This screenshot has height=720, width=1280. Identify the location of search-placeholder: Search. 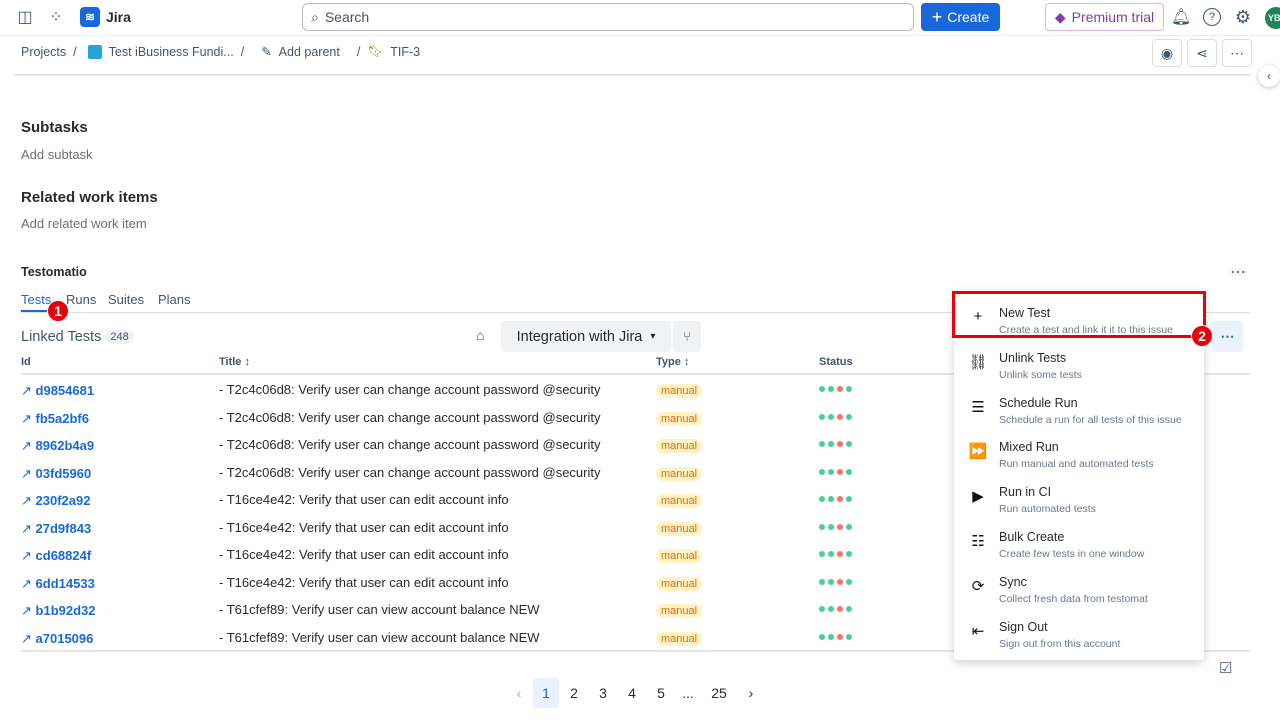
(347, 17).